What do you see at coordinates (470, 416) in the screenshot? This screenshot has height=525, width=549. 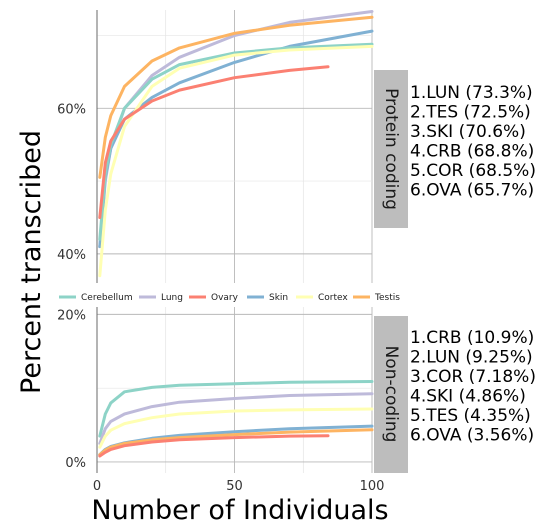 I see `ranking-entry: 5.TES (4.35%)` at bounding box center [470, 416].